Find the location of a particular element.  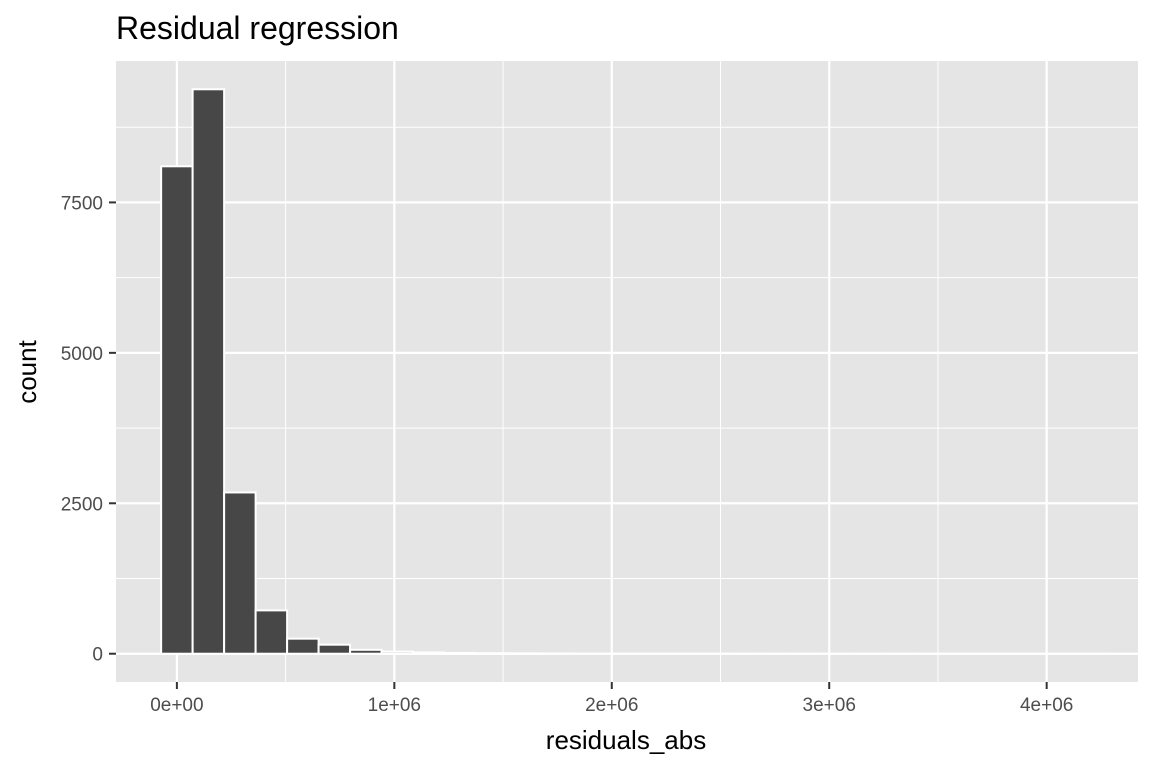

chart-title: Residual regression is located at coordinates (257, 28).